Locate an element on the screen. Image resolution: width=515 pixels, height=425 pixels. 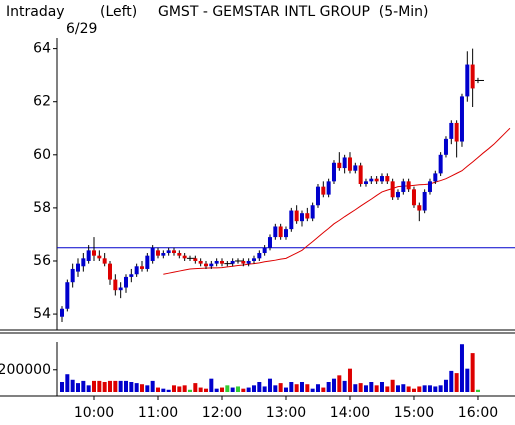
y-tick-label: 56 is located at coordinates (42, 261).